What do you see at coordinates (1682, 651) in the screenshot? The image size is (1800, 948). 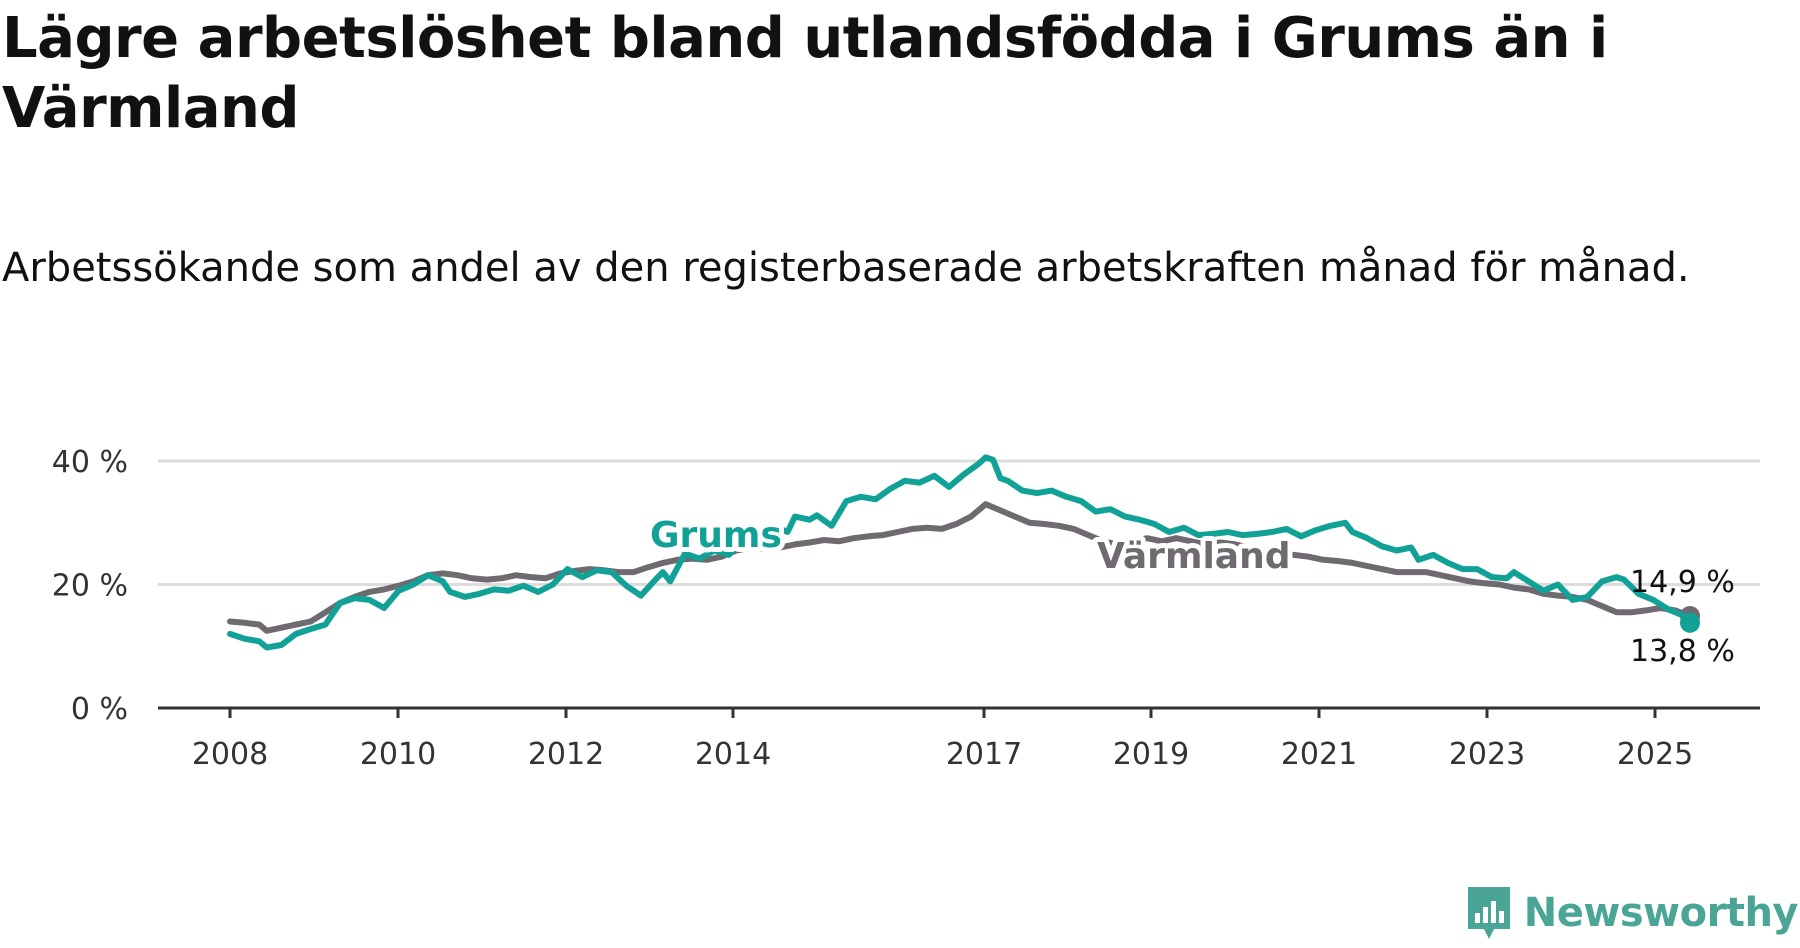 I see `end-label-grums: 13,8 %` at bounding box center [1682, 651].